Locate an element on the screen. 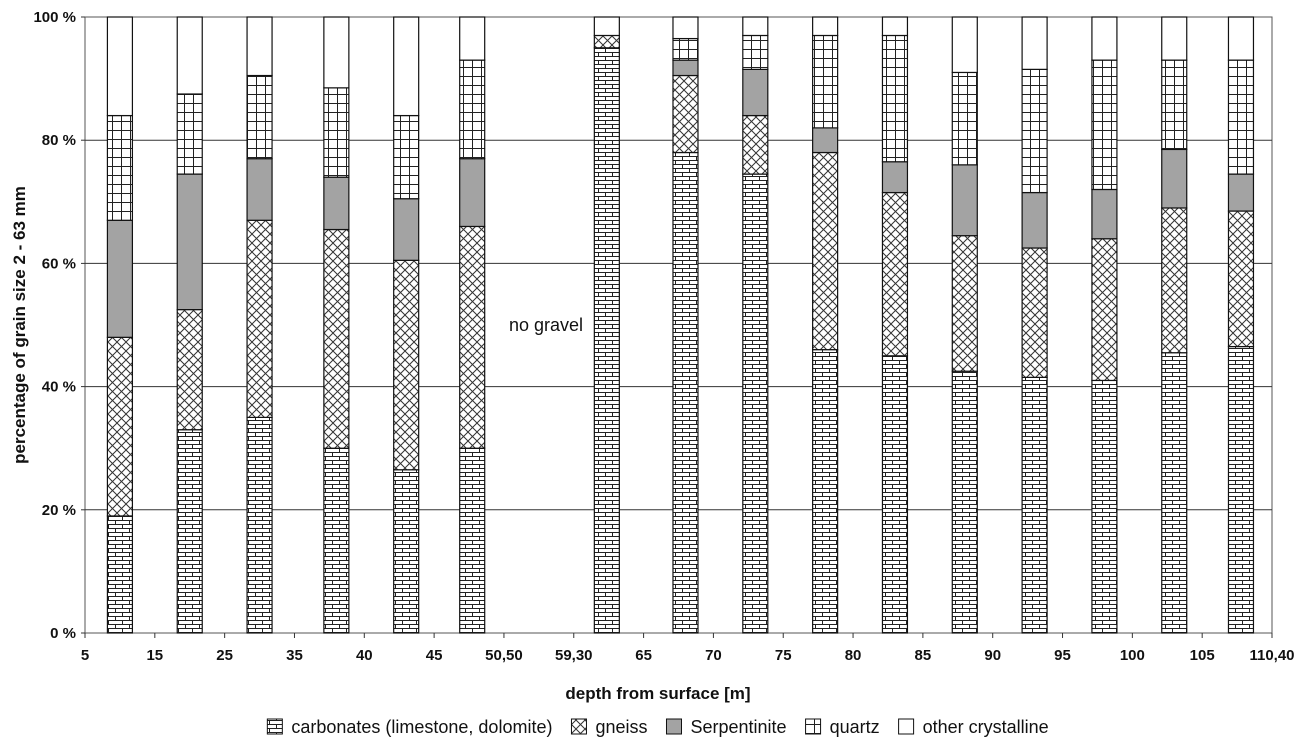 This screenshot has height=745, width=1311. legend-item: other crystalline is located at coordinates (973, 727).